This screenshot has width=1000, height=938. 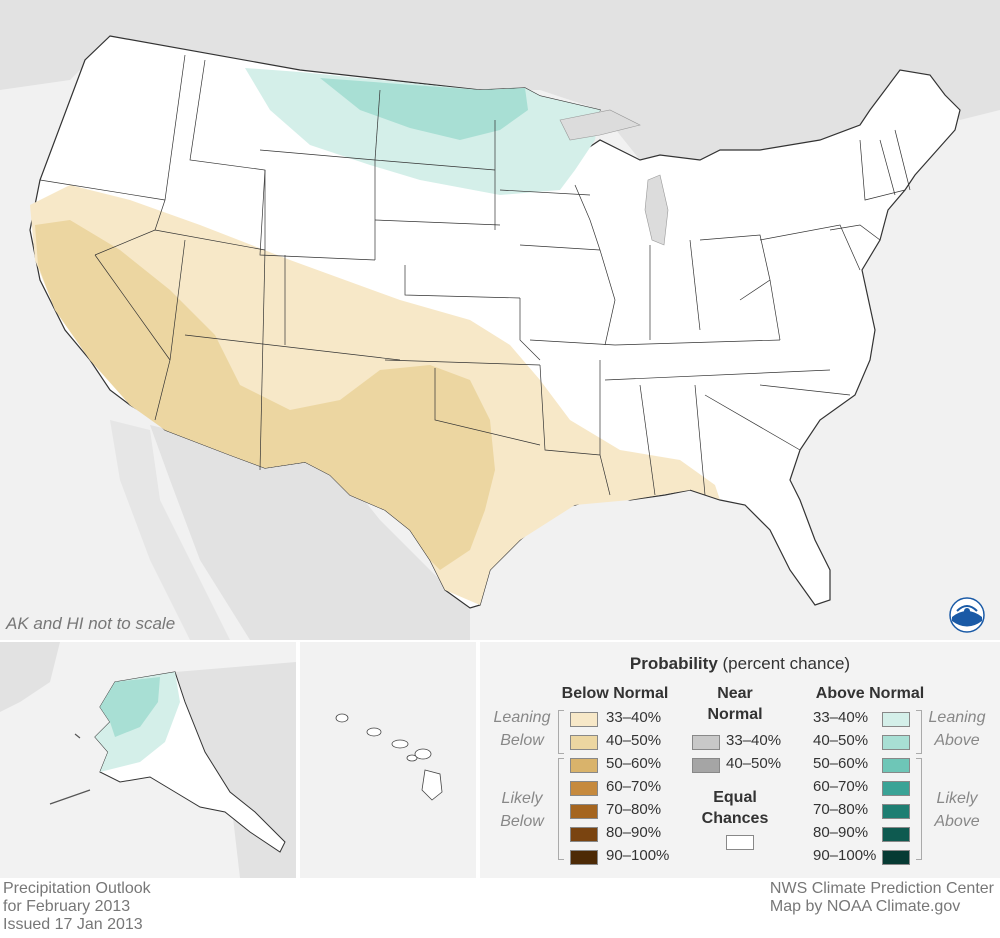 I want to click on likely-above-line1: Likely, so click(x=957, y=798).